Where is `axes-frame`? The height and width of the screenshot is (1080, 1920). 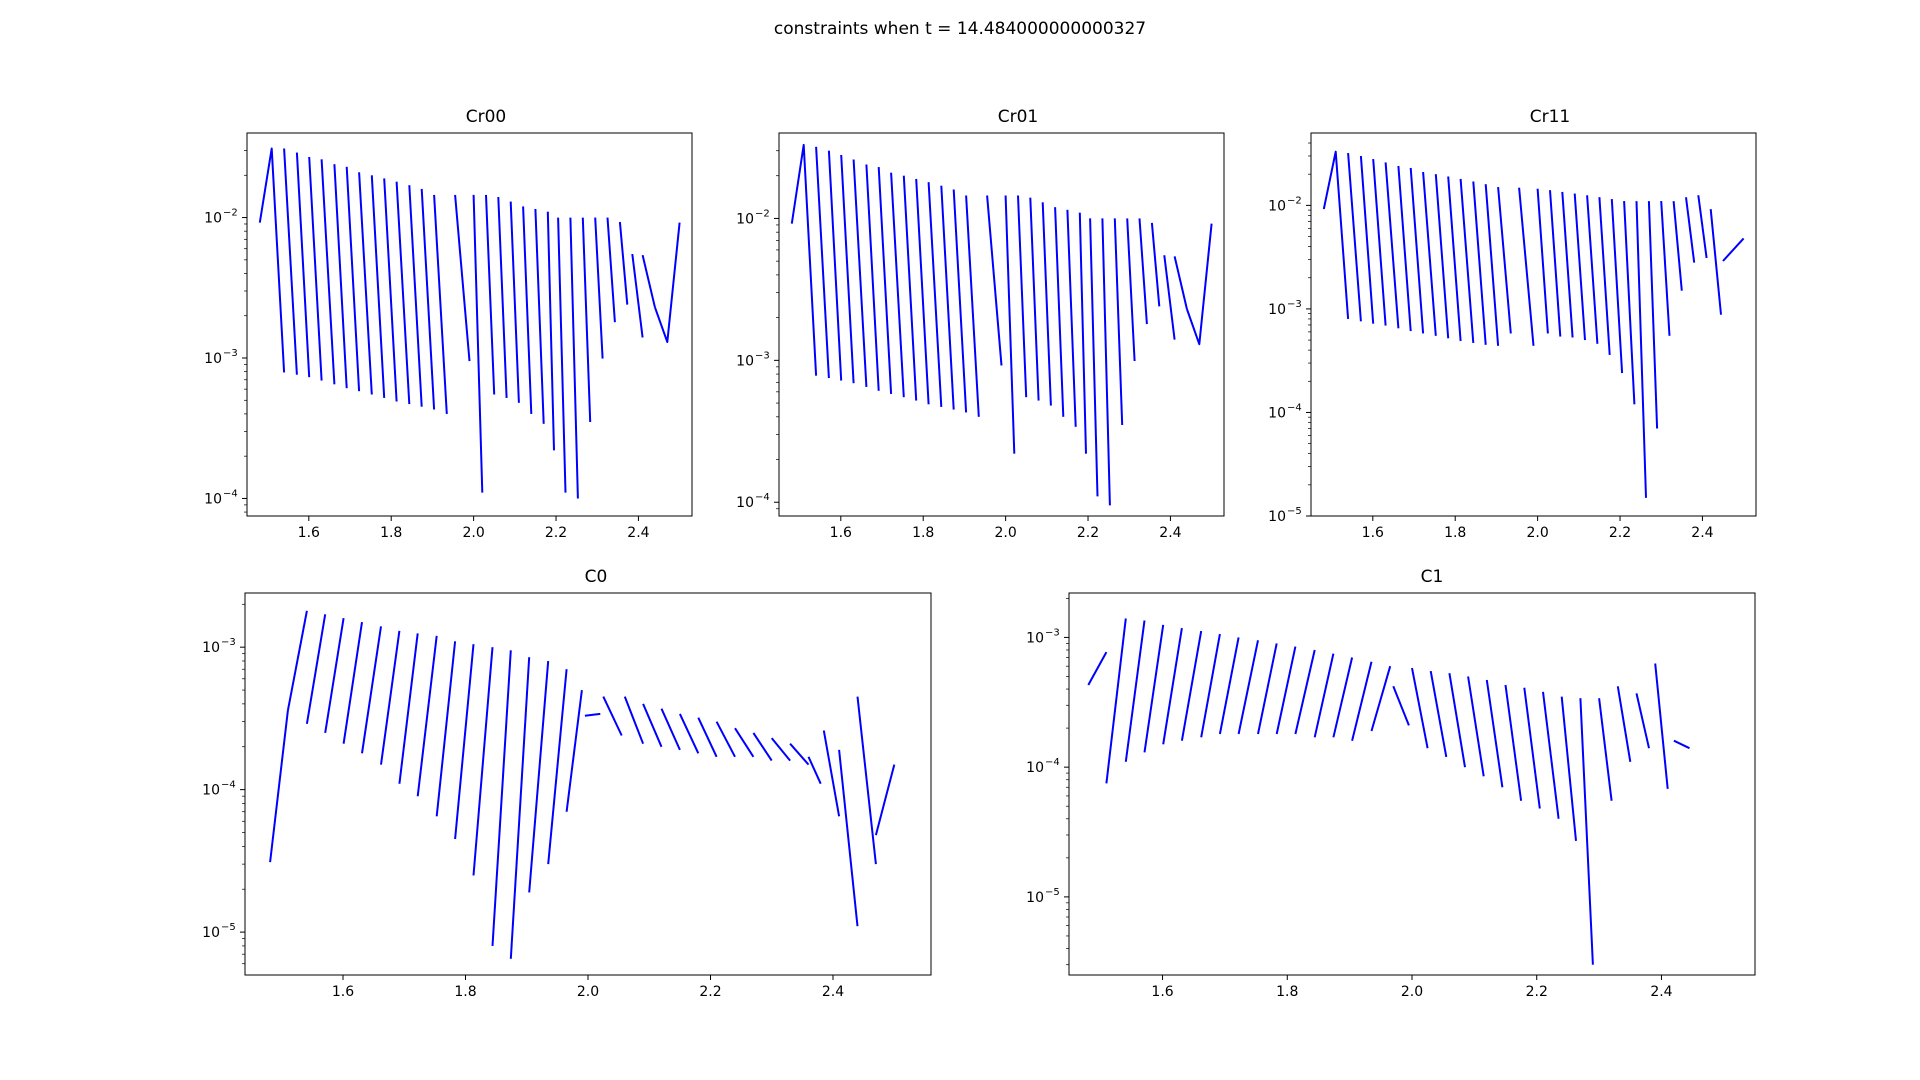
axes-frame is located at coordinates (469, 324).